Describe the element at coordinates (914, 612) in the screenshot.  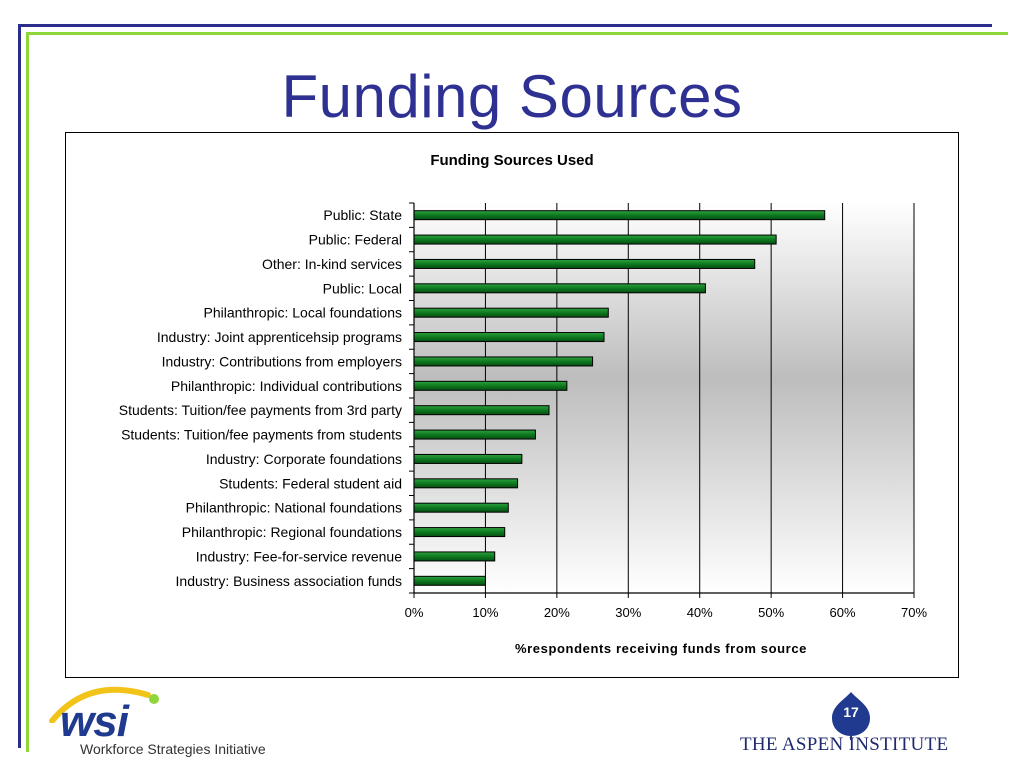
I see `x-tick-label: 70%` at that location.